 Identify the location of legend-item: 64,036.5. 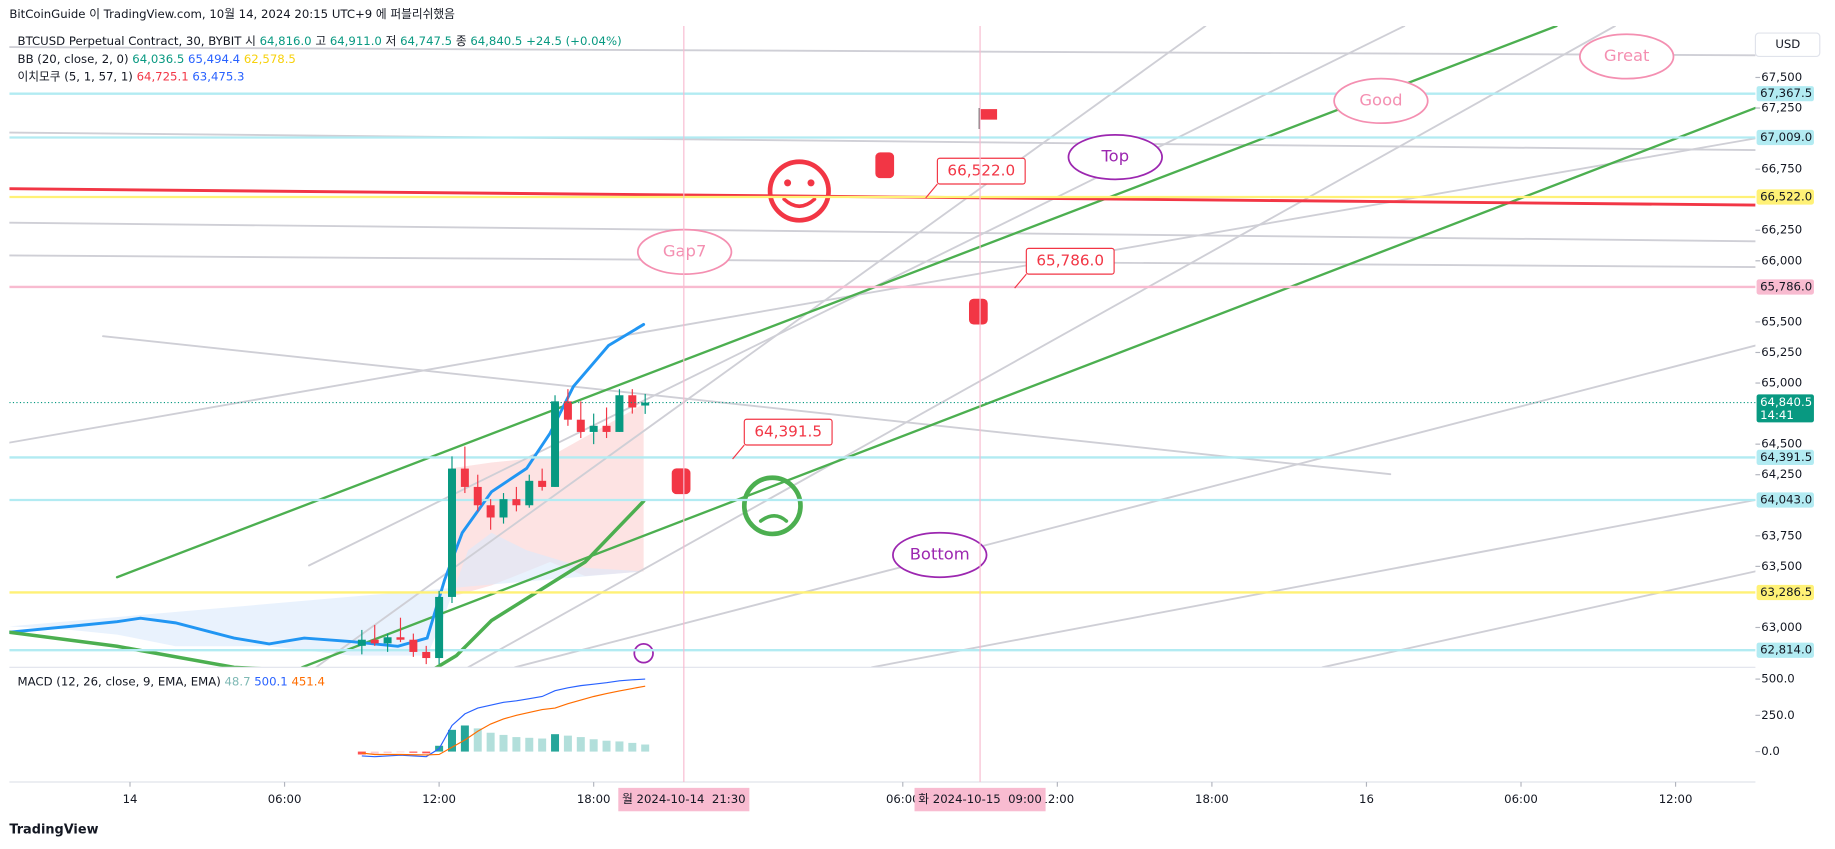
(158, 58).